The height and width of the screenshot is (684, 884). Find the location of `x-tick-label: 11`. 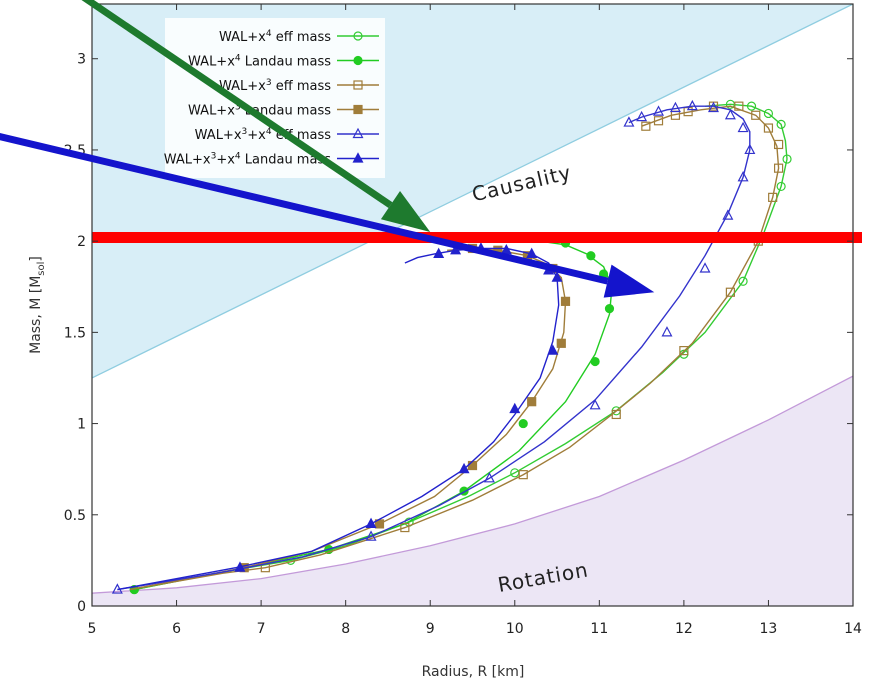

x-tick-label: 11 is located at coordinates (599, 629).